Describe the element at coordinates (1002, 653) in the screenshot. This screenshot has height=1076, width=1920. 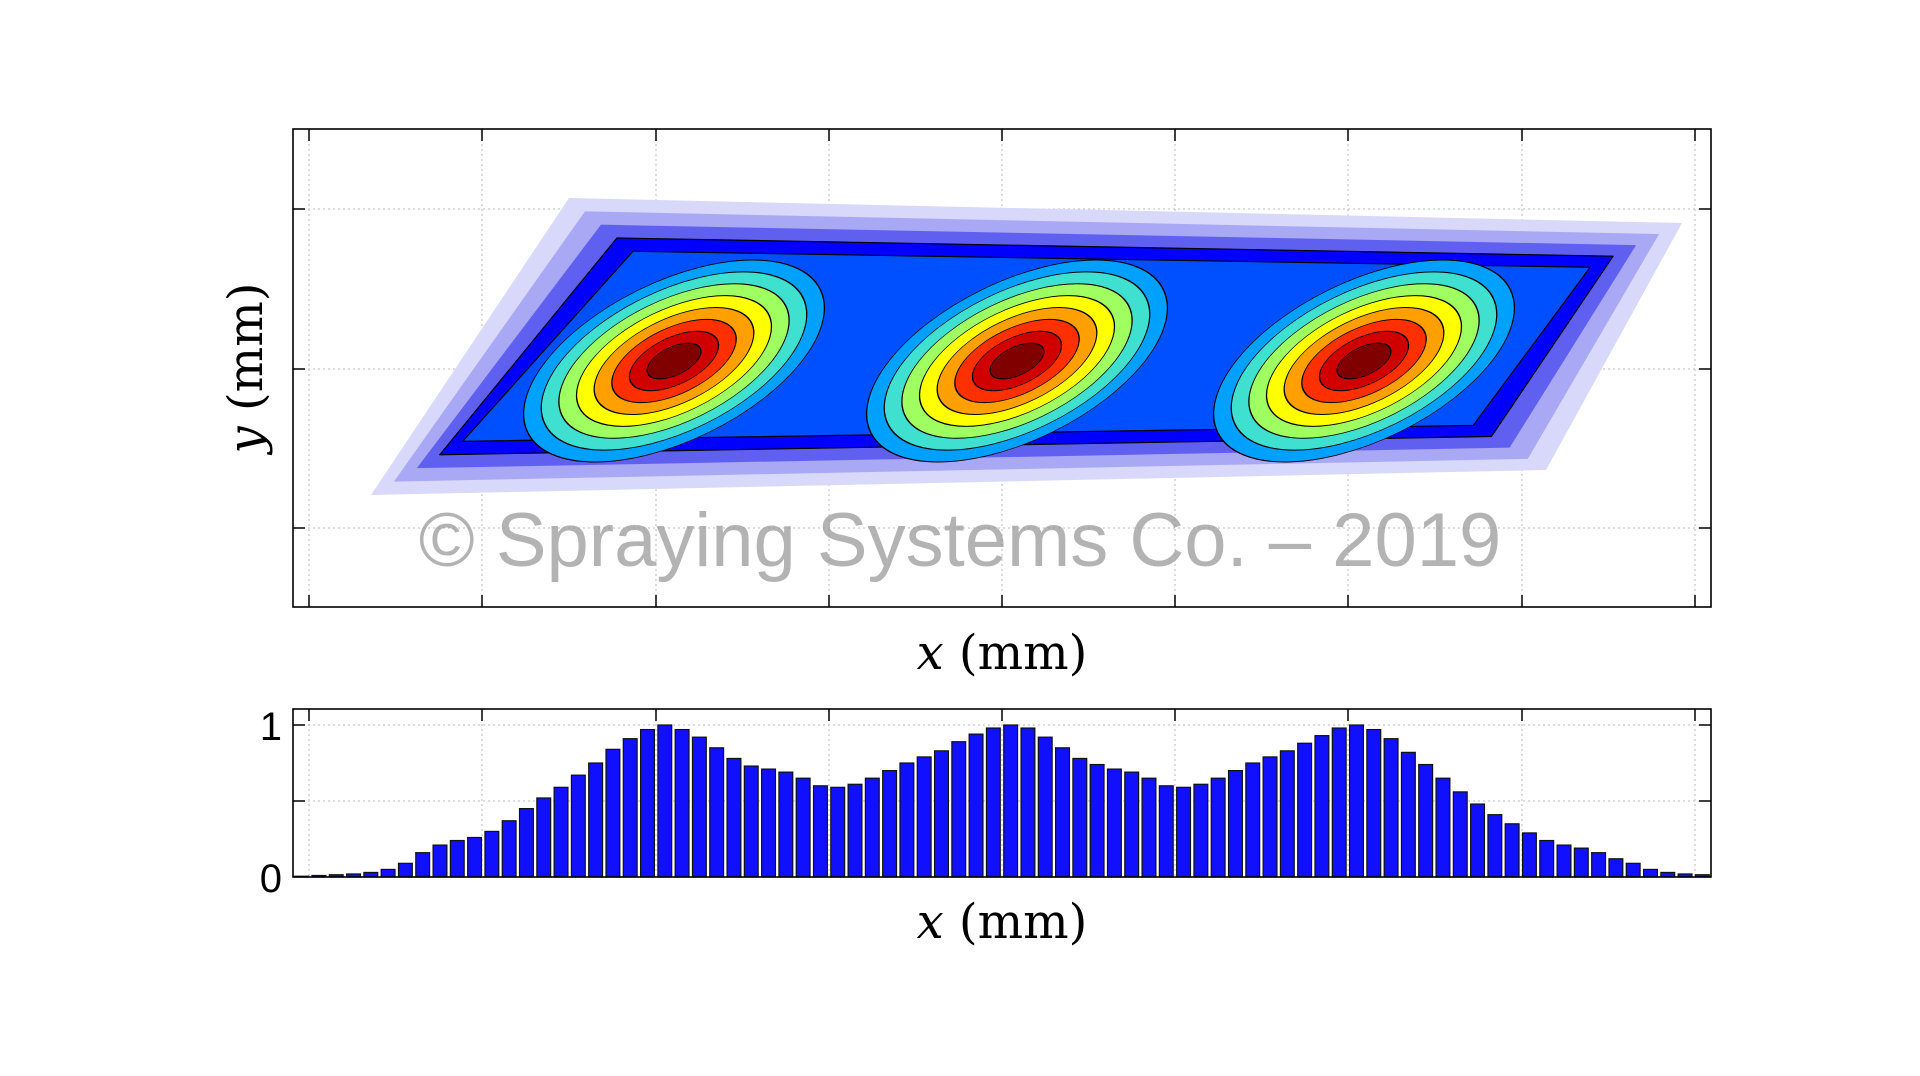
I see `contour-x-axis-label: x (mm)` at that location.